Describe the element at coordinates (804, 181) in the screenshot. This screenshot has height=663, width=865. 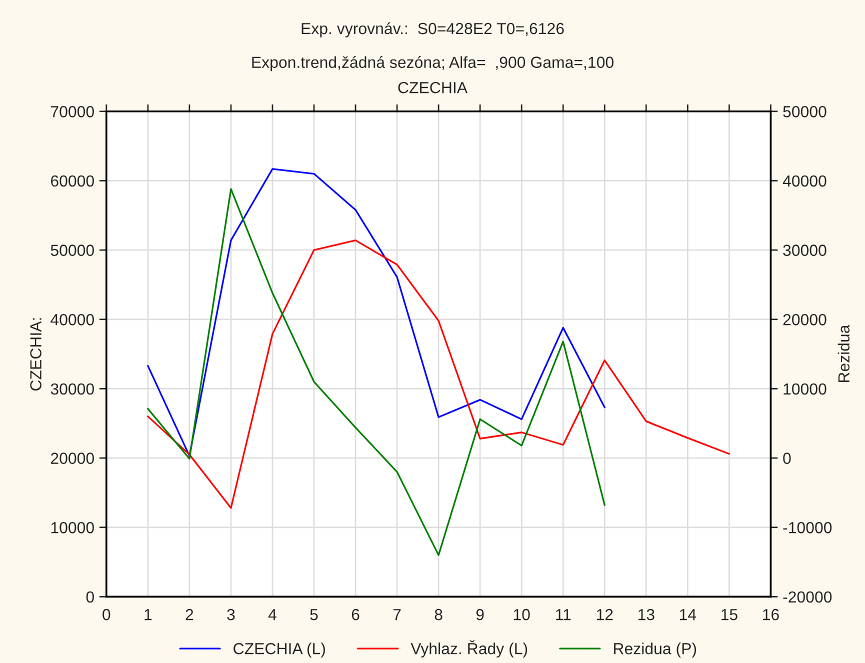
I see `y2-tick-label: 40000` at that location.